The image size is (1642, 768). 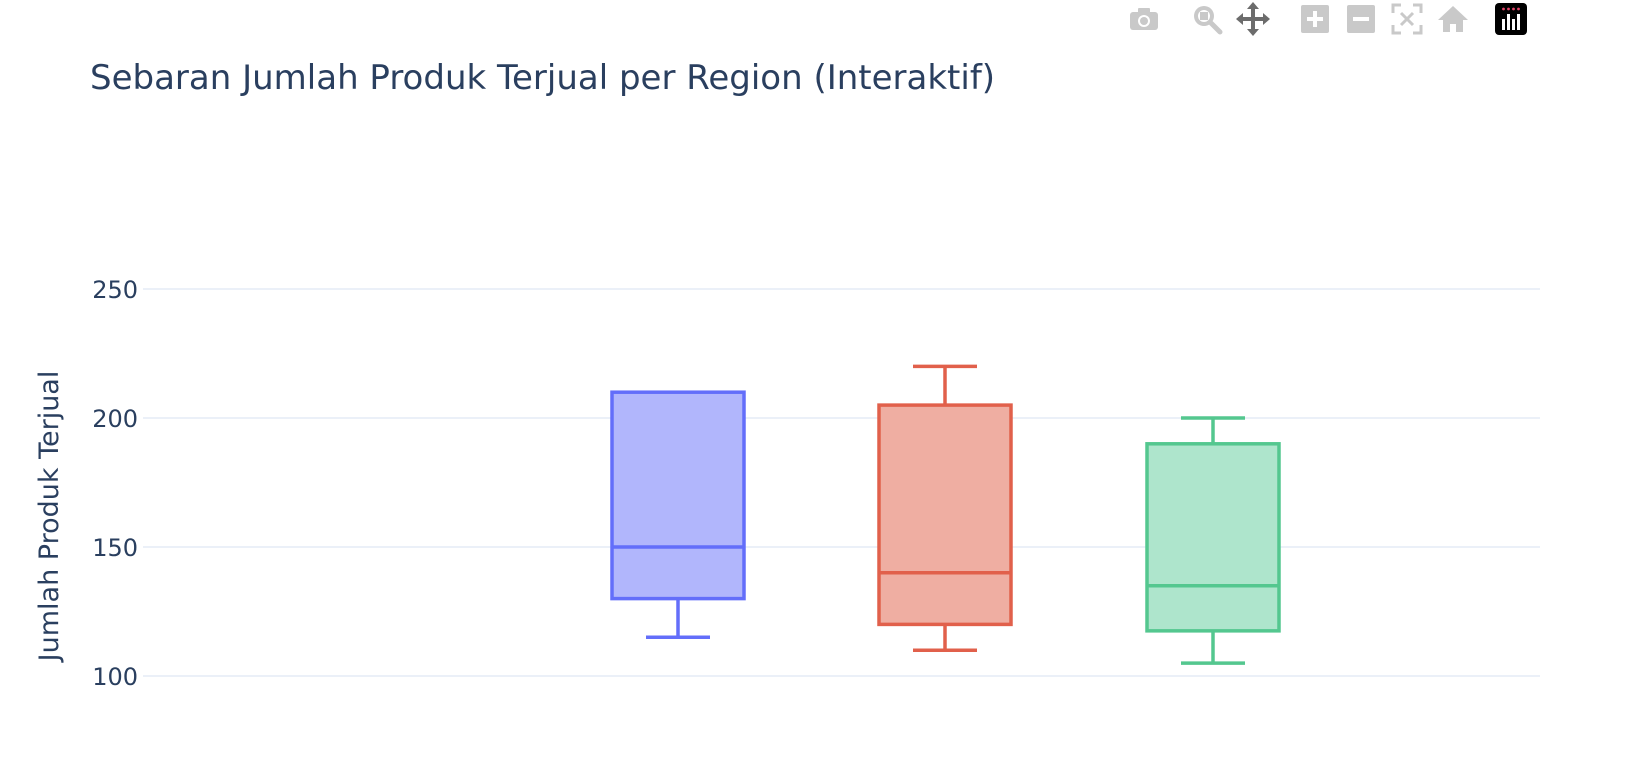 I want to click on plotly-logo-icon, so click(x=1511, y=19).